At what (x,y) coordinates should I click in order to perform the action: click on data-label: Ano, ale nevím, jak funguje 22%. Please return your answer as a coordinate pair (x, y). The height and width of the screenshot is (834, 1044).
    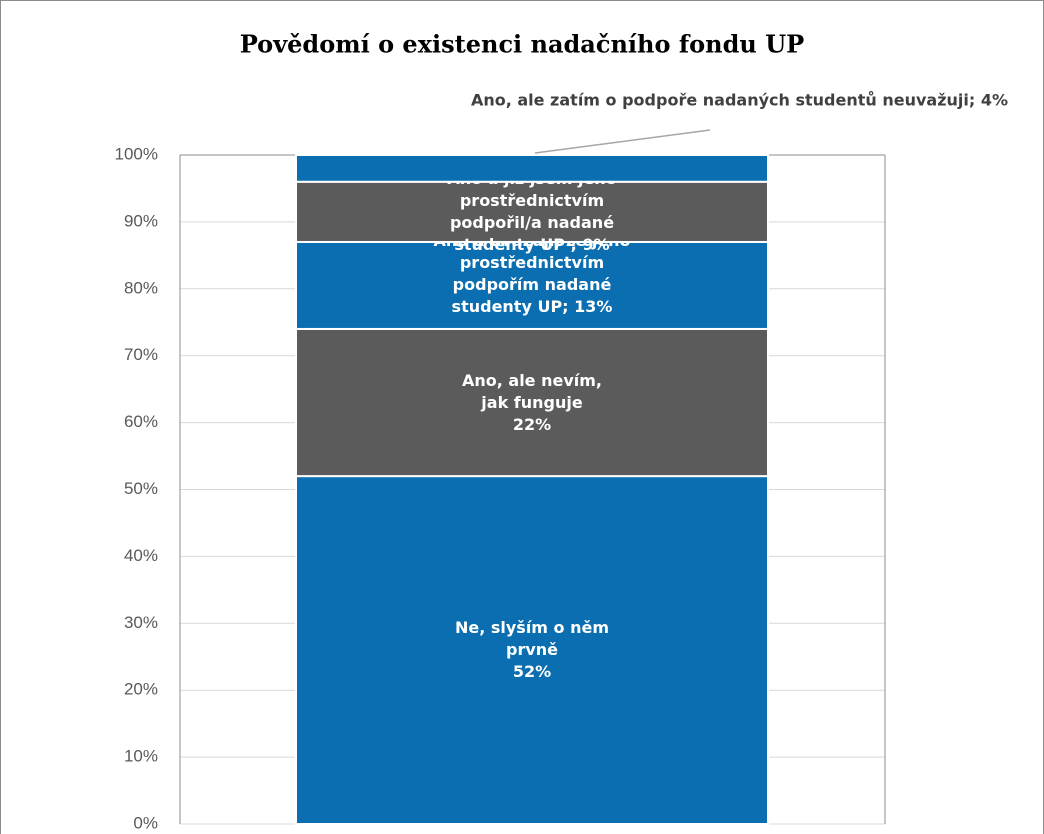
    Looking at the image, I should click on (532, 403).